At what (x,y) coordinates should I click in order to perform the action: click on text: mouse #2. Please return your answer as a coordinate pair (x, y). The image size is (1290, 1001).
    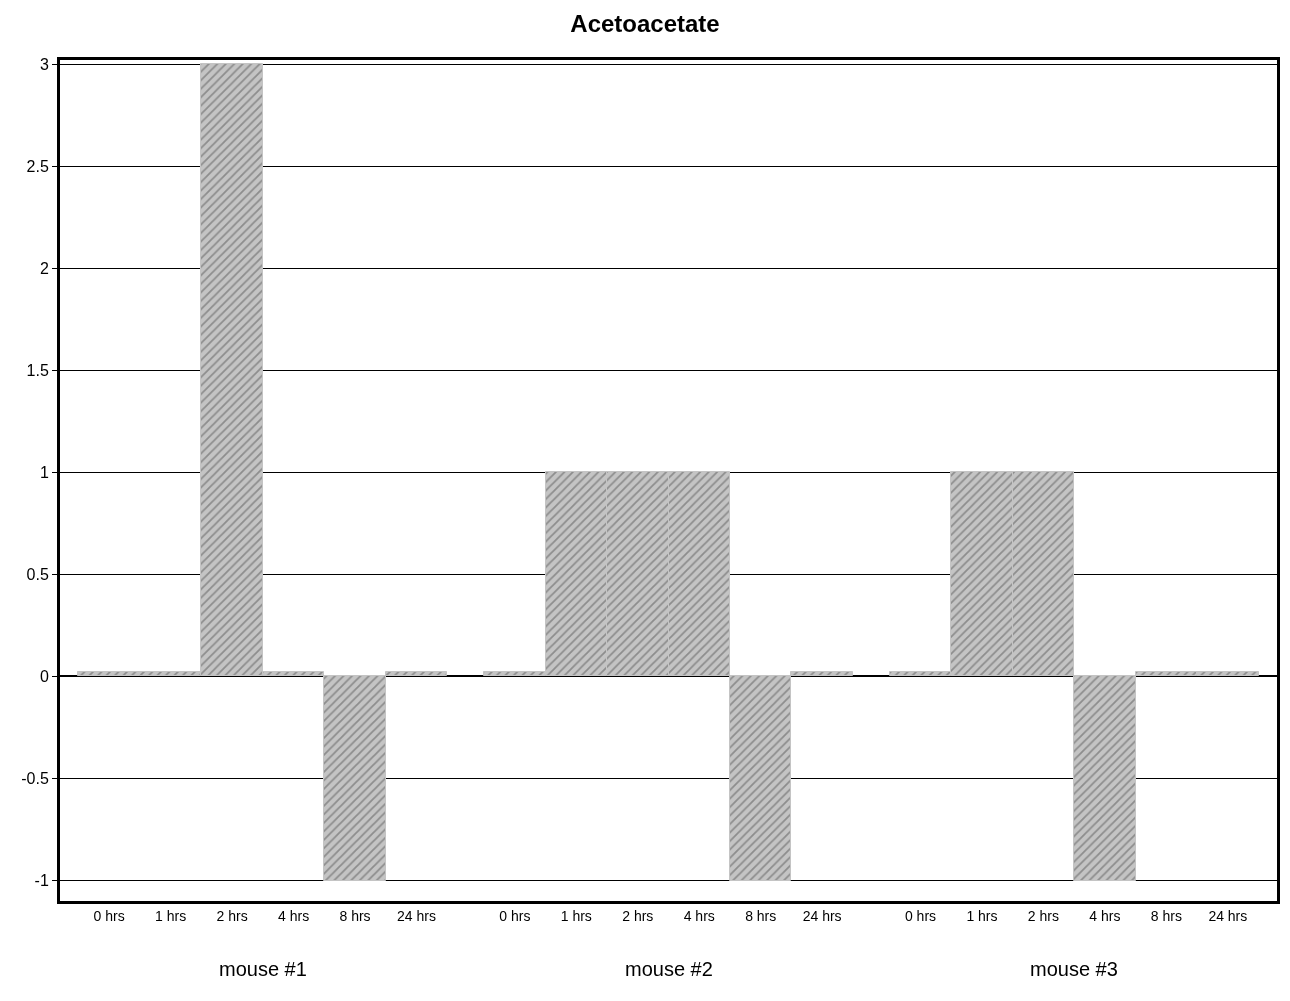
    Looking at the image, I should click on (669, 969).